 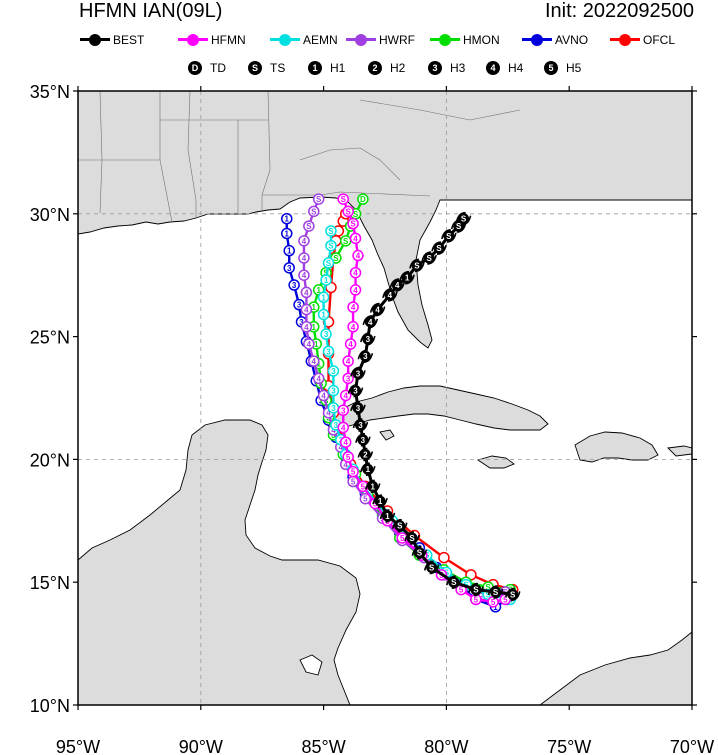 I want to click on category-symbol: D, so click(x=195, y=68).